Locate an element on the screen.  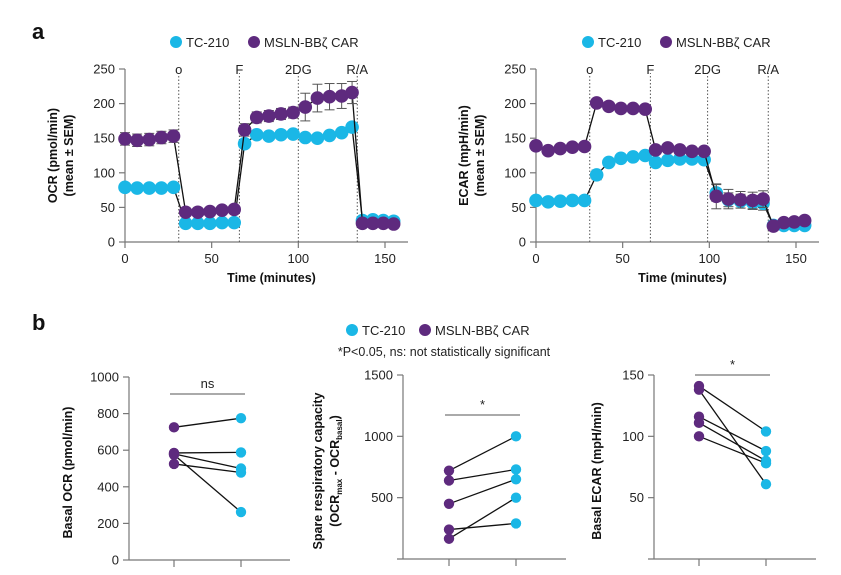
x-tick-label: 50 is located at coordinates (211, 258).